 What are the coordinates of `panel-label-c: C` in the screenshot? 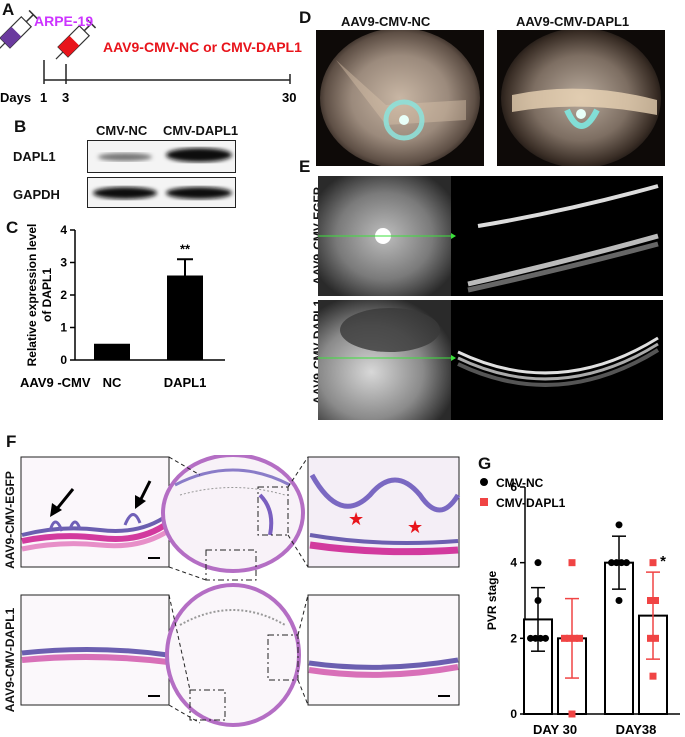 It's located at (12, 227).